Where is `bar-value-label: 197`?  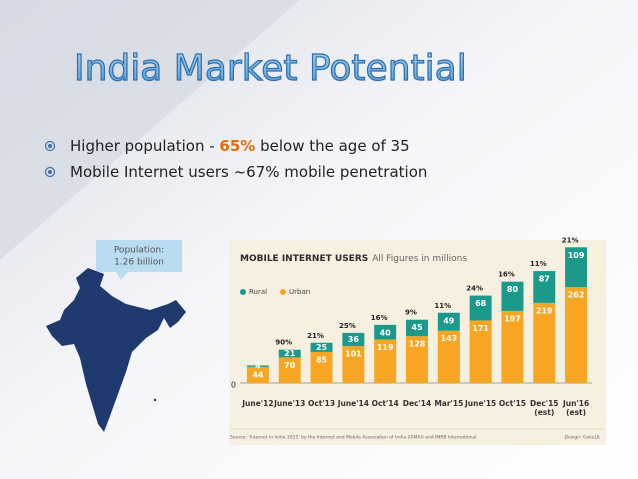
bar-value-label: 197 is located at coordinates (512, 318).